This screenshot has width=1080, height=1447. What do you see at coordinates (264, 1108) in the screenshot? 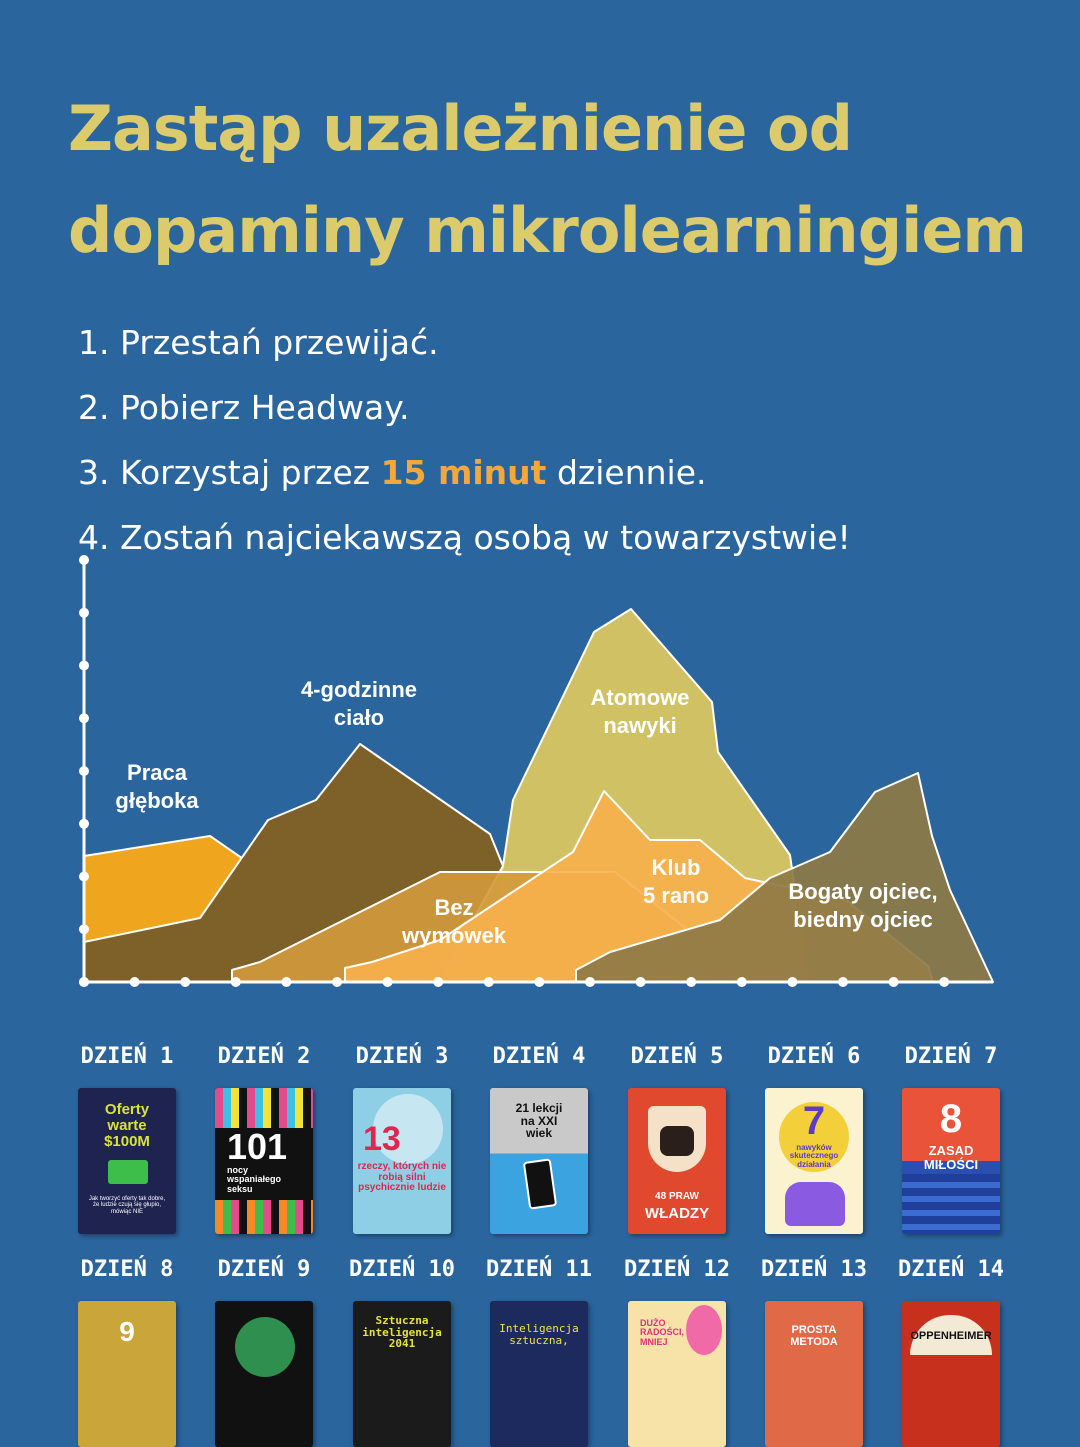
I see `bottles-pattern-top` at bounding box center [264, 1108].